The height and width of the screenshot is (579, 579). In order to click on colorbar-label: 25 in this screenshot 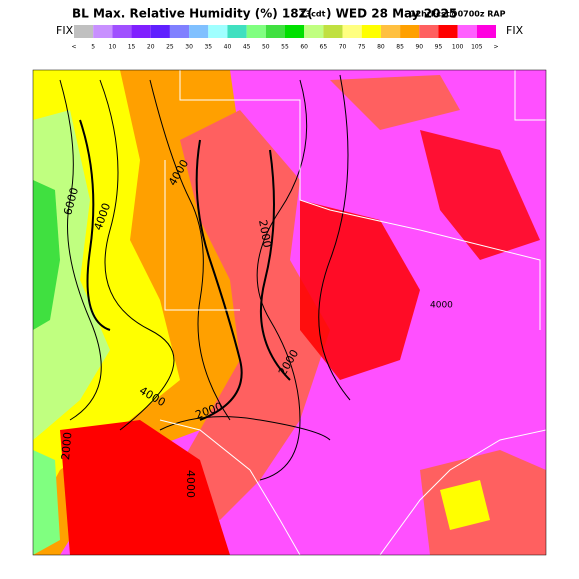, I will do `click(170, 47)`.